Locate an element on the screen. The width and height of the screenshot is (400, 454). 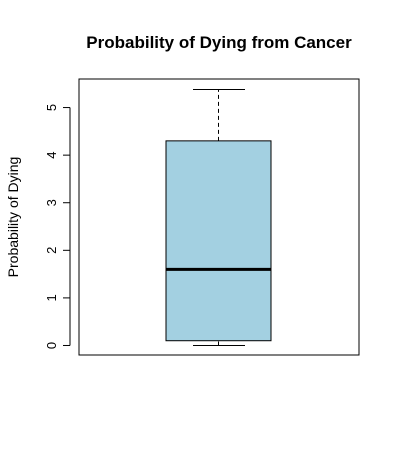
y-tick-label-2: 2 is located at coordinates (51, 250).